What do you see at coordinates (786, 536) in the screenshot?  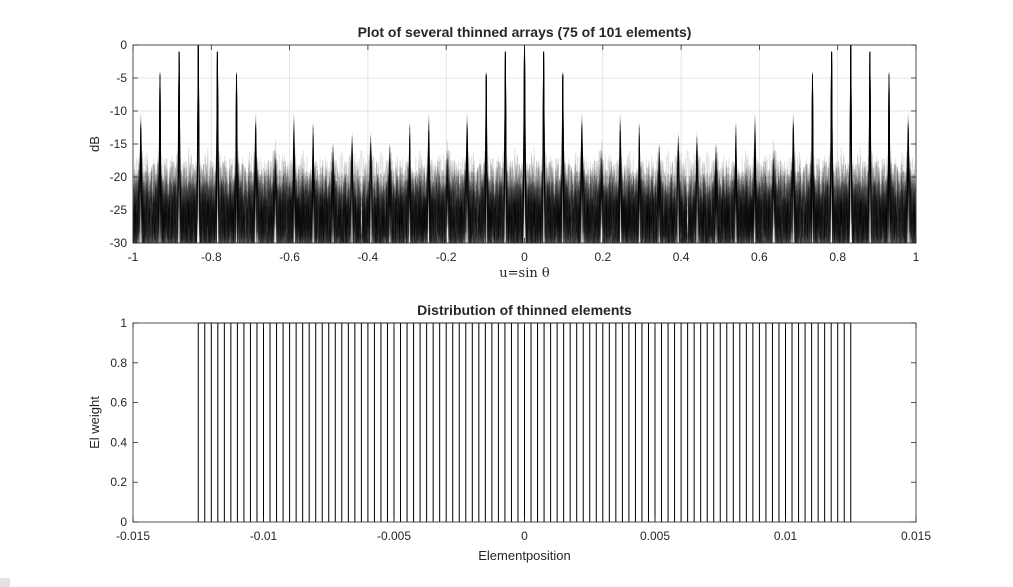 I see `x-tick-label: 0.01` at bounding box center [786, 536].